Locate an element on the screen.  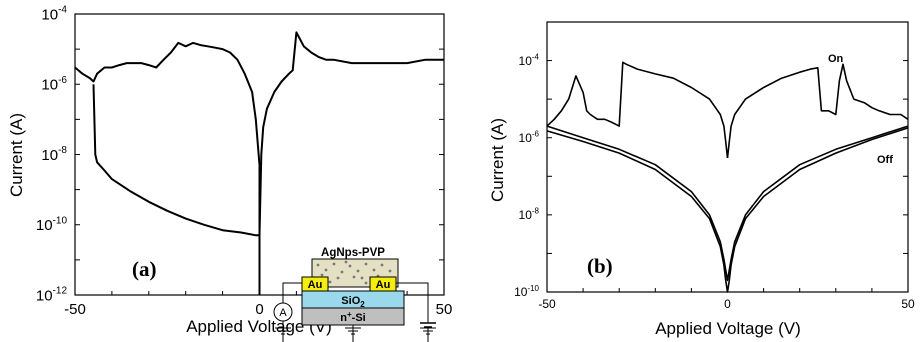
substrate-label: n+-Si is located at coordinates (352, 317).